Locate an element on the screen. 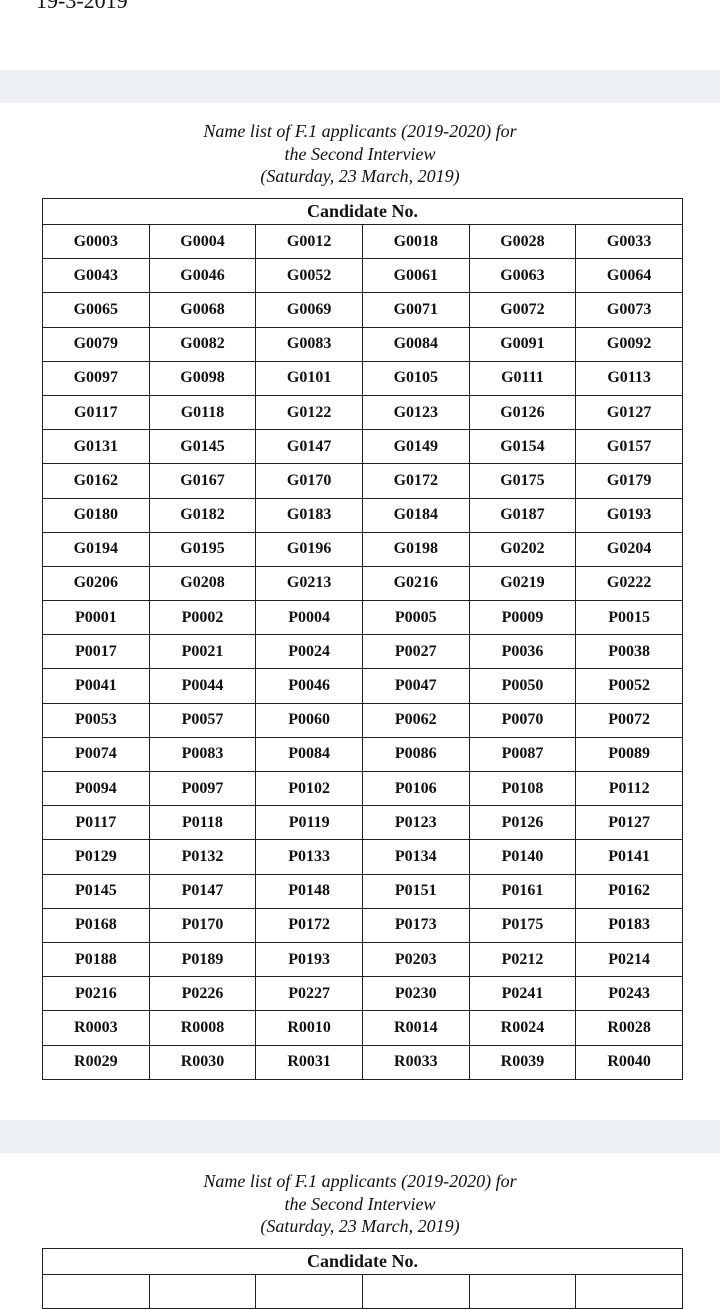 Image resolution: width=720 pixels, height=1309 pixels. cell: G0083 is located at coordinates (309, 344).